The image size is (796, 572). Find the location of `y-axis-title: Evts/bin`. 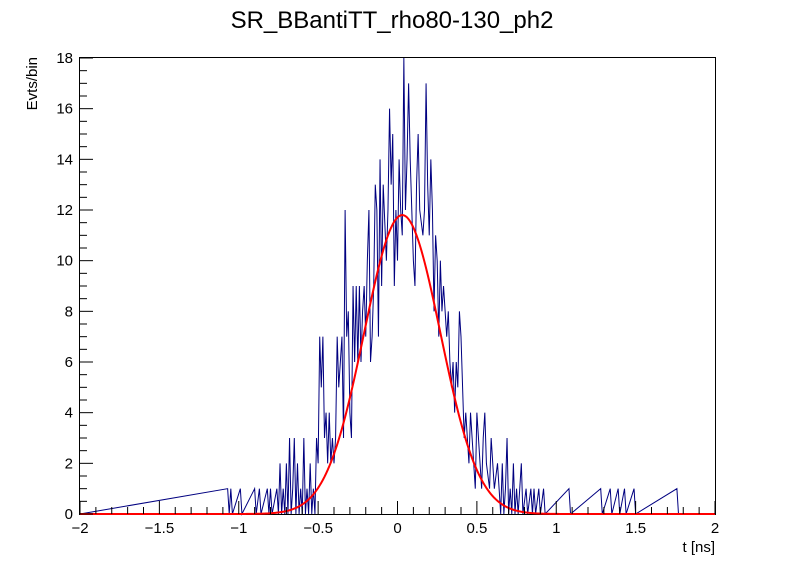

y-axis-title: Evts/bin is located at coordinates (32, 83).